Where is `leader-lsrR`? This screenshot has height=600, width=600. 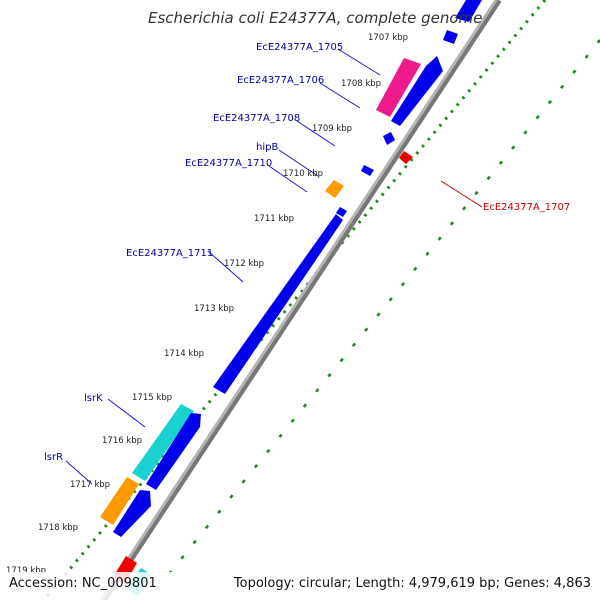
leader-lsrR is located at coordinates (79, 472).